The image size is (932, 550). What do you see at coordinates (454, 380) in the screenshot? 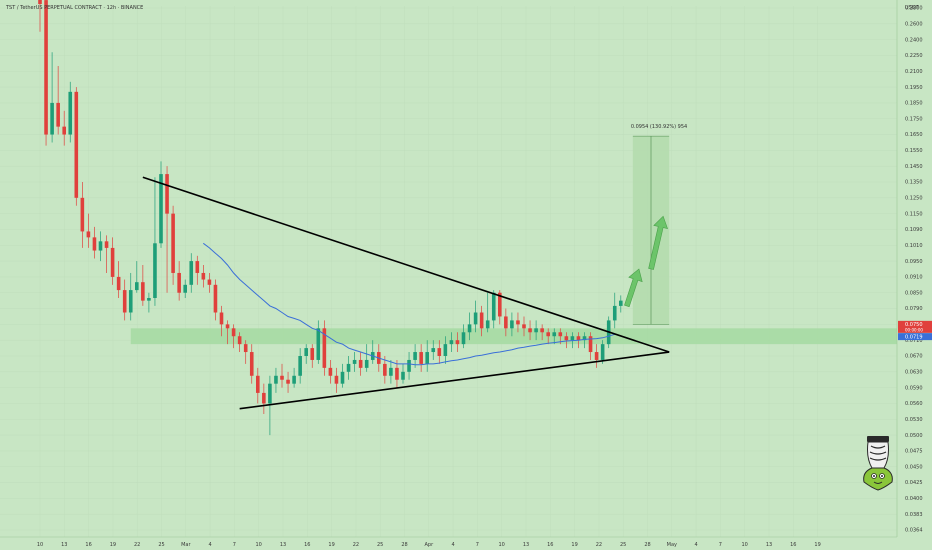
I see `lower-trendline` at bounding box center [454, 380].